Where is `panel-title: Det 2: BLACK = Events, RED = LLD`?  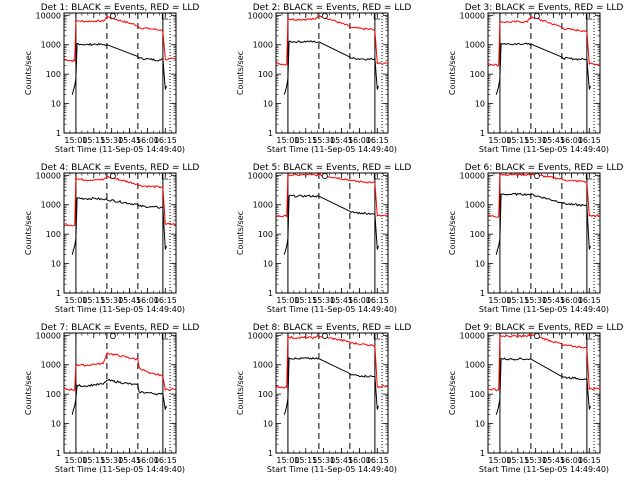
panel-title: Det 2: BLACK = Events, RED = LLD is located at coordinates (332, 8).